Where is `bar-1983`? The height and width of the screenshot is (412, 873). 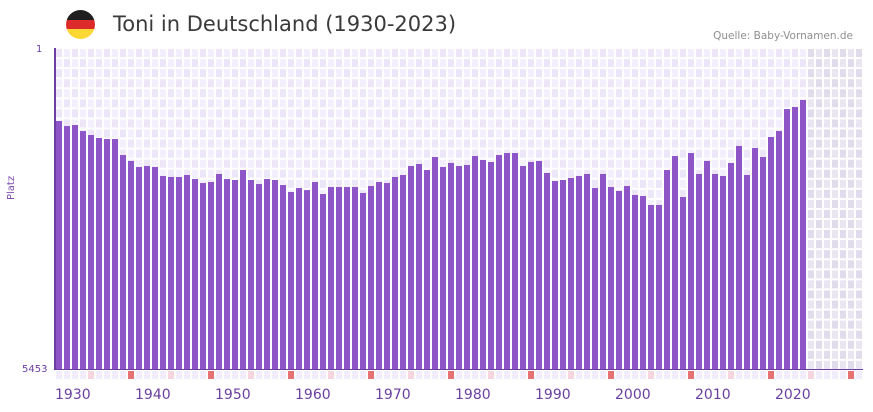
bar-1983 is located at coordinates (483, 264).